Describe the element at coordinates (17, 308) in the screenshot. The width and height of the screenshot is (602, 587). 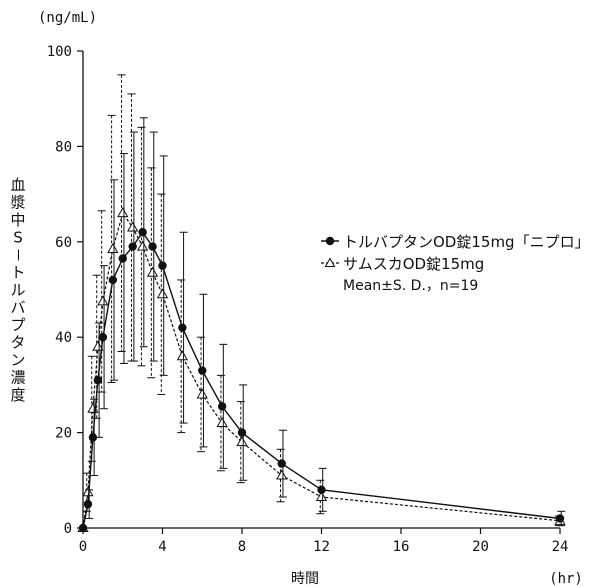
I see `y-axis-label-char: バ` at that location.